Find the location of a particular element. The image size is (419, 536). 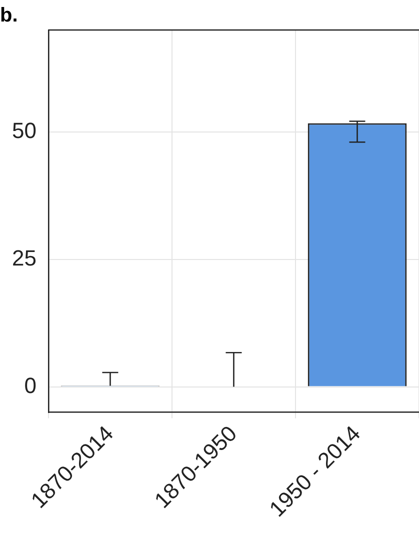

chart-title: b. is located at coordinates (9, 15).